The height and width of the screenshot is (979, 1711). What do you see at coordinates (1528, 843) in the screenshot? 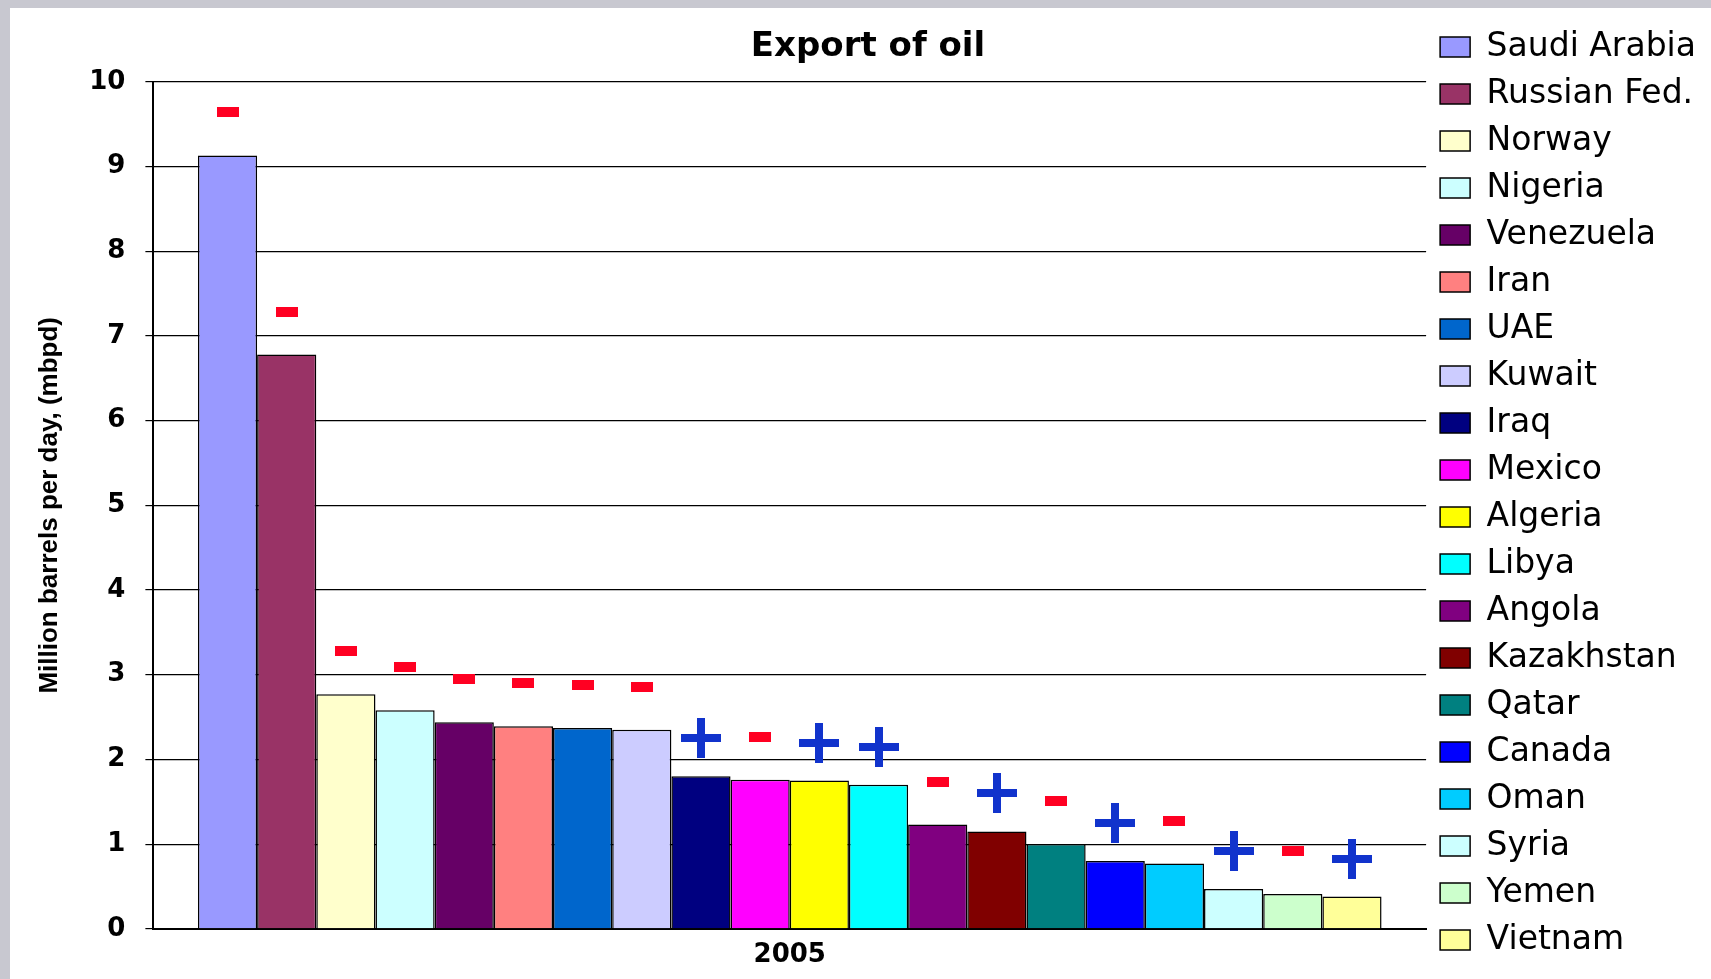
I see `legend-label: Syria` at bounding box center [1528, 843].